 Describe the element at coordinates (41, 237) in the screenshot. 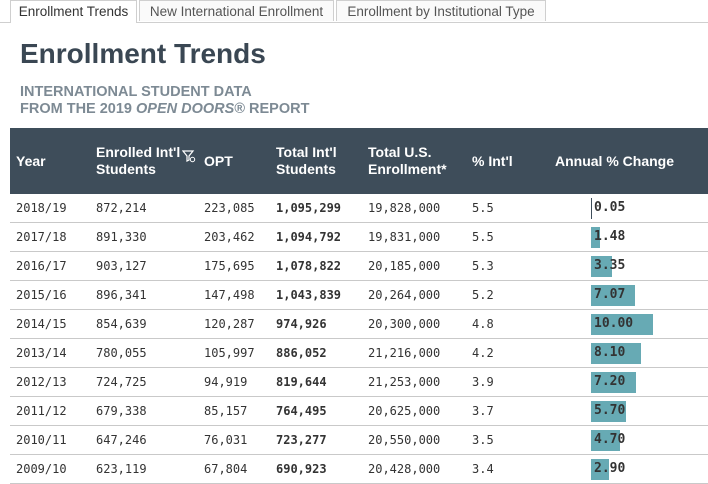

I see `cell-year: 2017/18` at that location.